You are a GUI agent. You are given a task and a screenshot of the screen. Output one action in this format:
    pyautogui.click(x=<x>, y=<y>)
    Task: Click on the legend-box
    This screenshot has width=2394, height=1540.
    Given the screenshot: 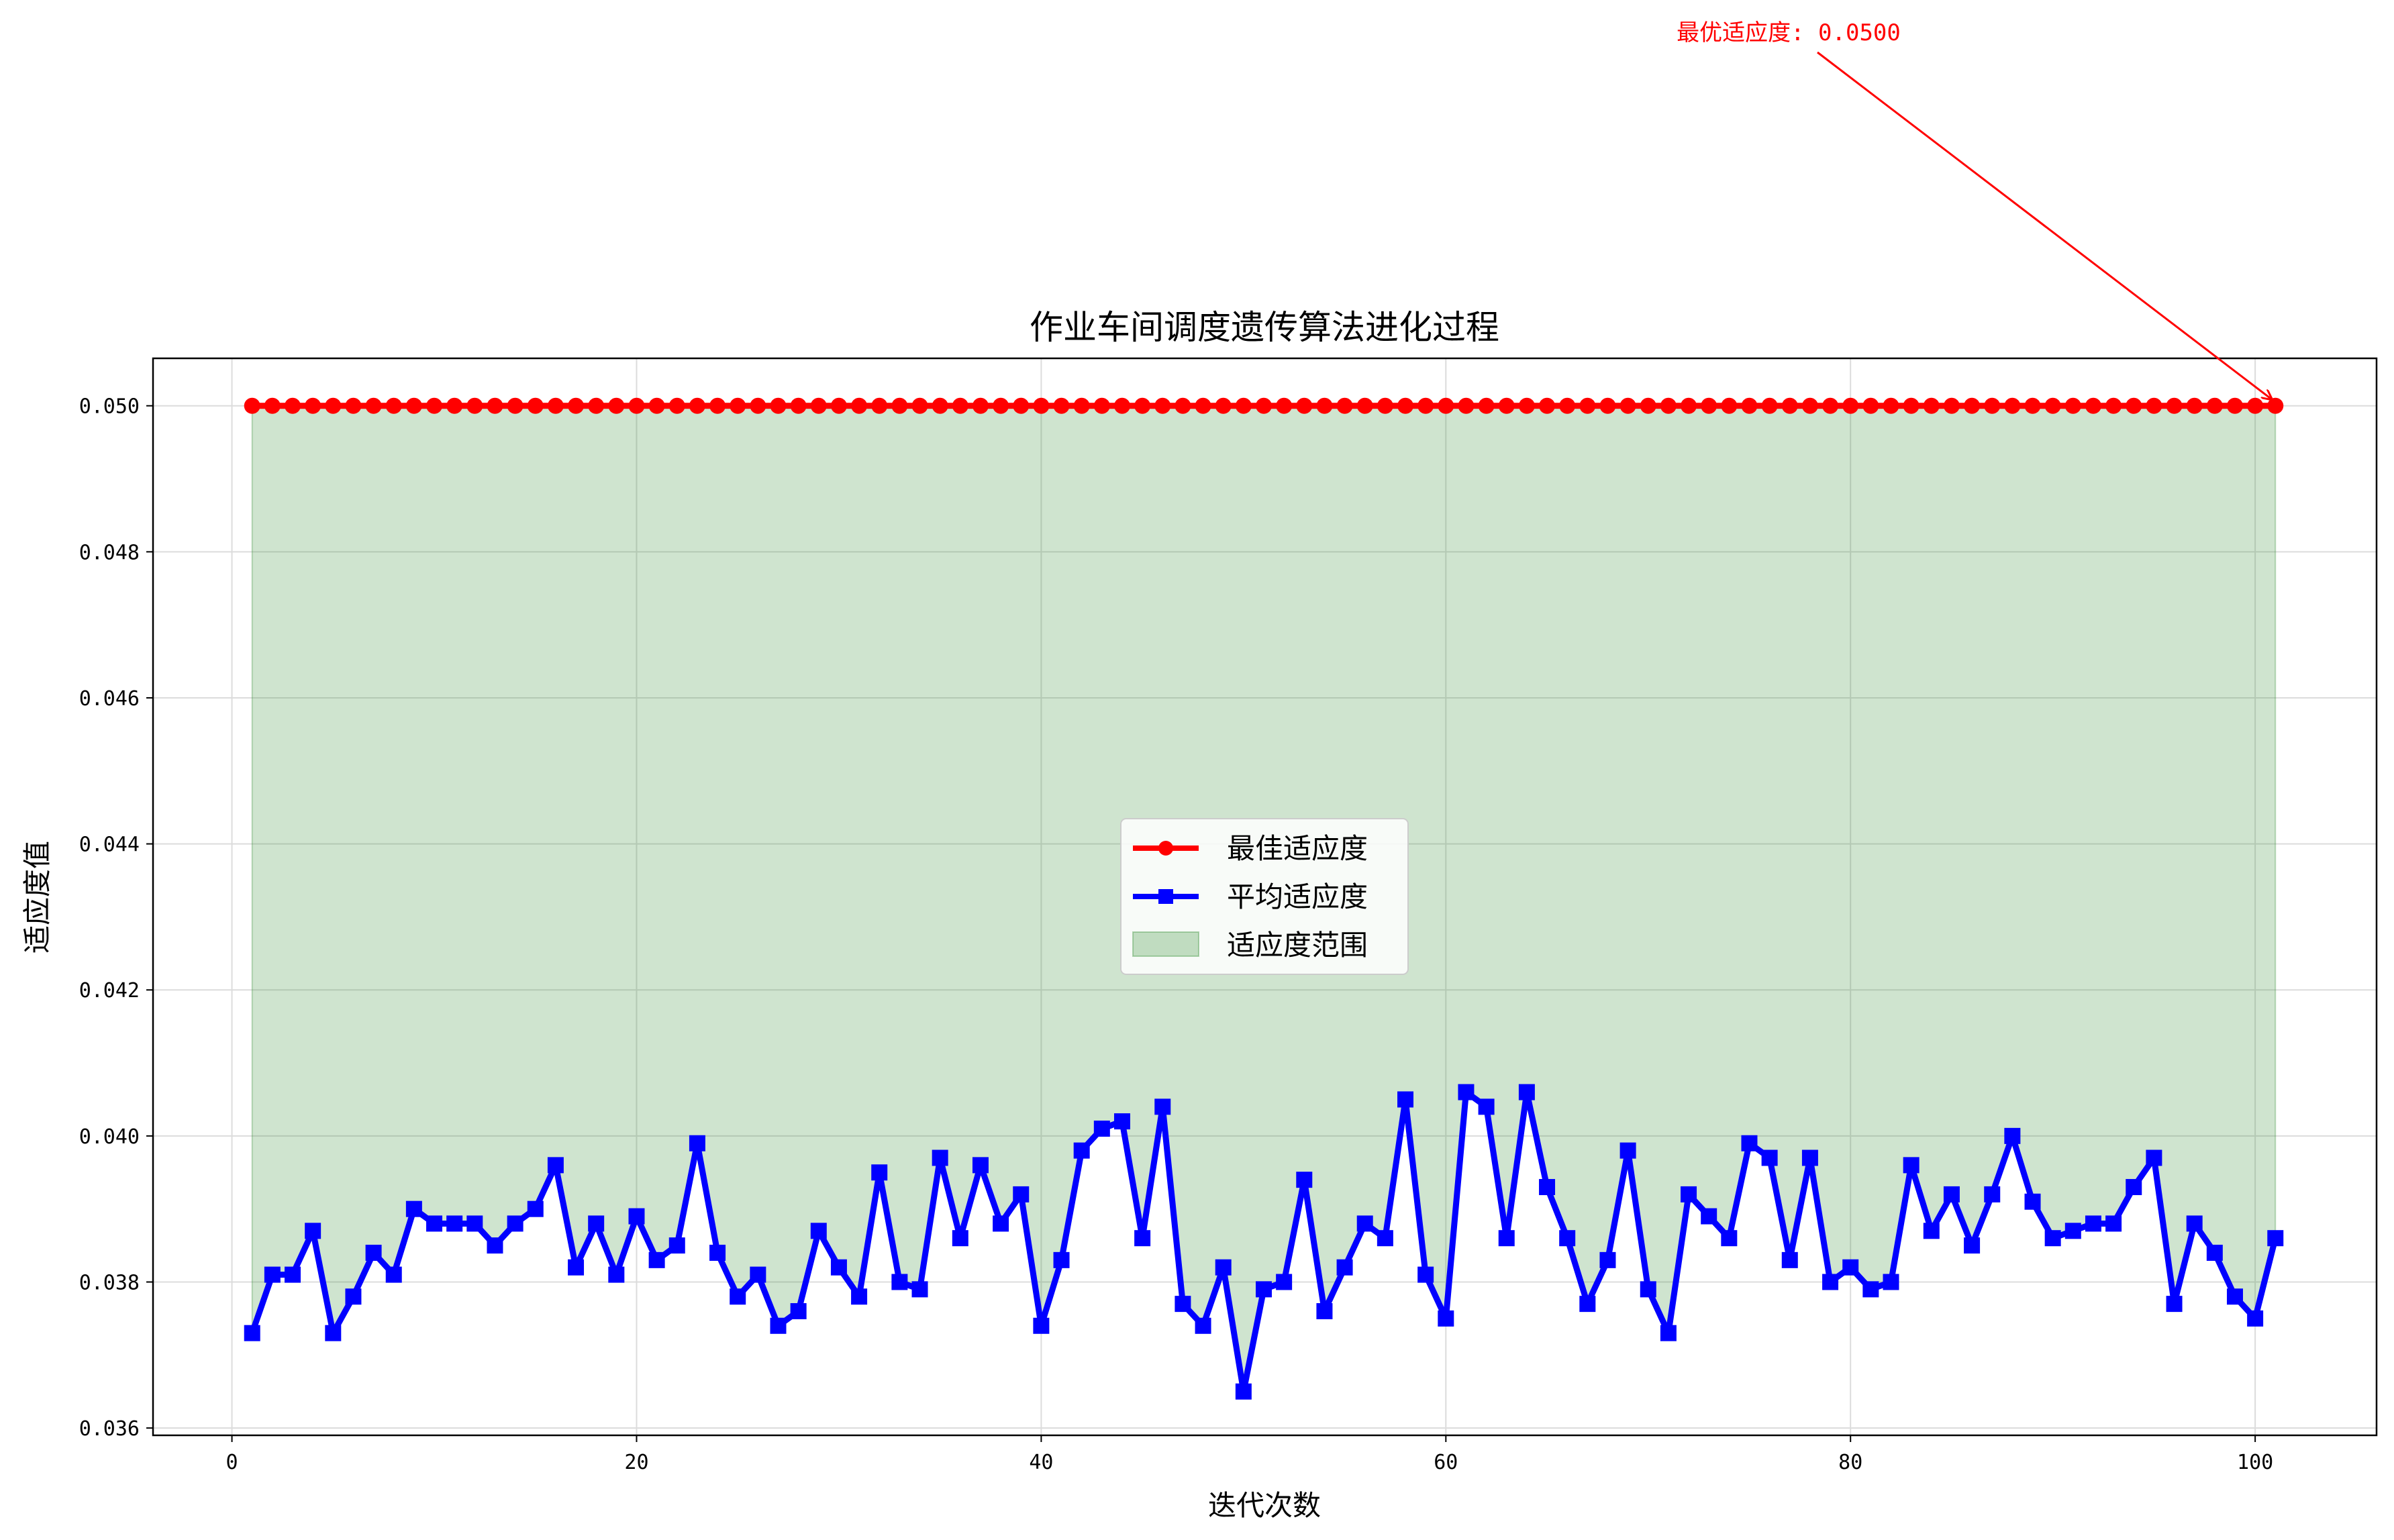 What is the action you would take?
    pyautogui.click(x=1264, y=896)
    